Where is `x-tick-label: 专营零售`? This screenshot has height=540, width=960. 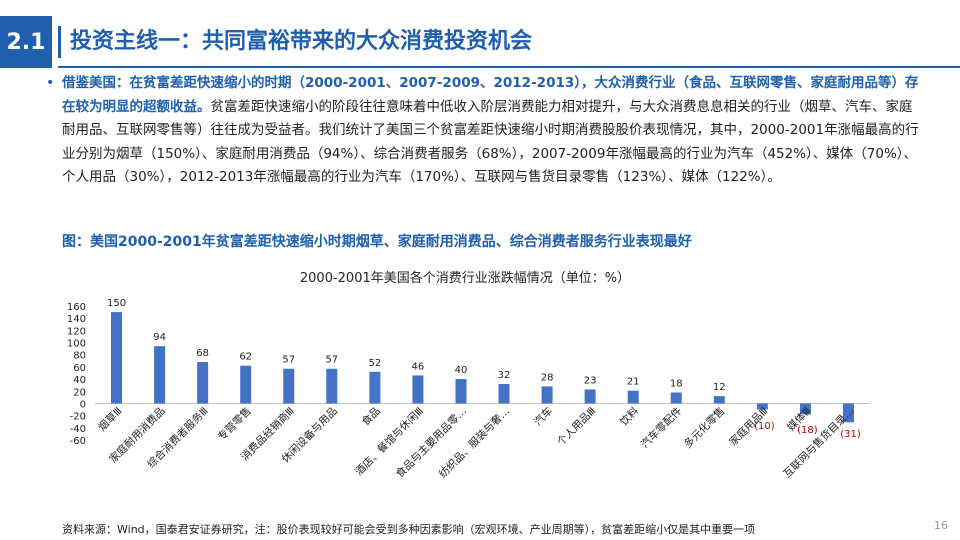
x-tick-label: 专营零售 is located at coordinates (234, 423).